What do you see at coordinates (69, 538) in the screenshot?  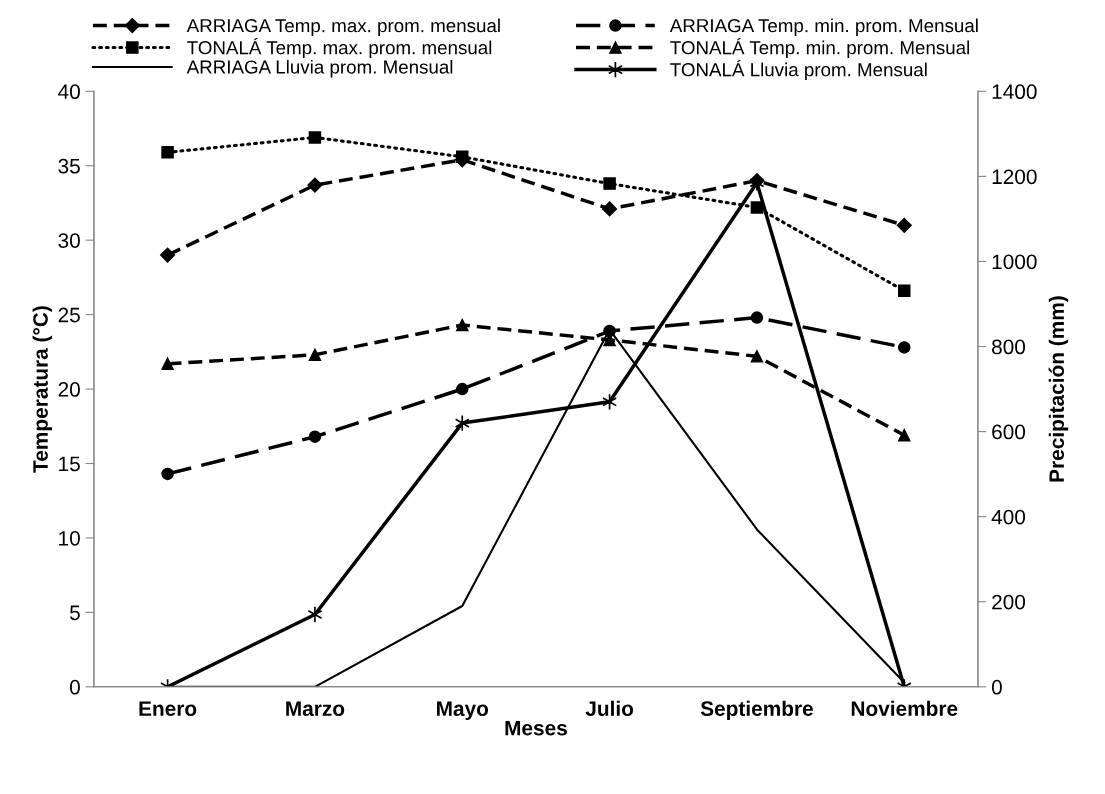 I see `y-tick-label: 10` at bounding box center [69, 538].